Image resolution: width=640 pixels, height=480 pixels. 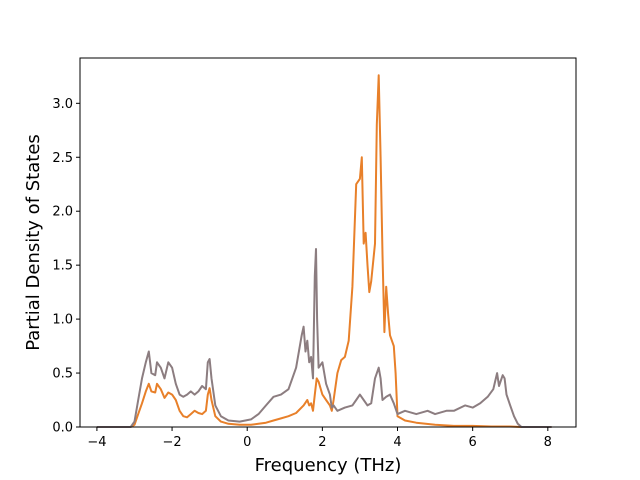 I want to click on y-tick-label: 2.5, so click(x=62, y=158).